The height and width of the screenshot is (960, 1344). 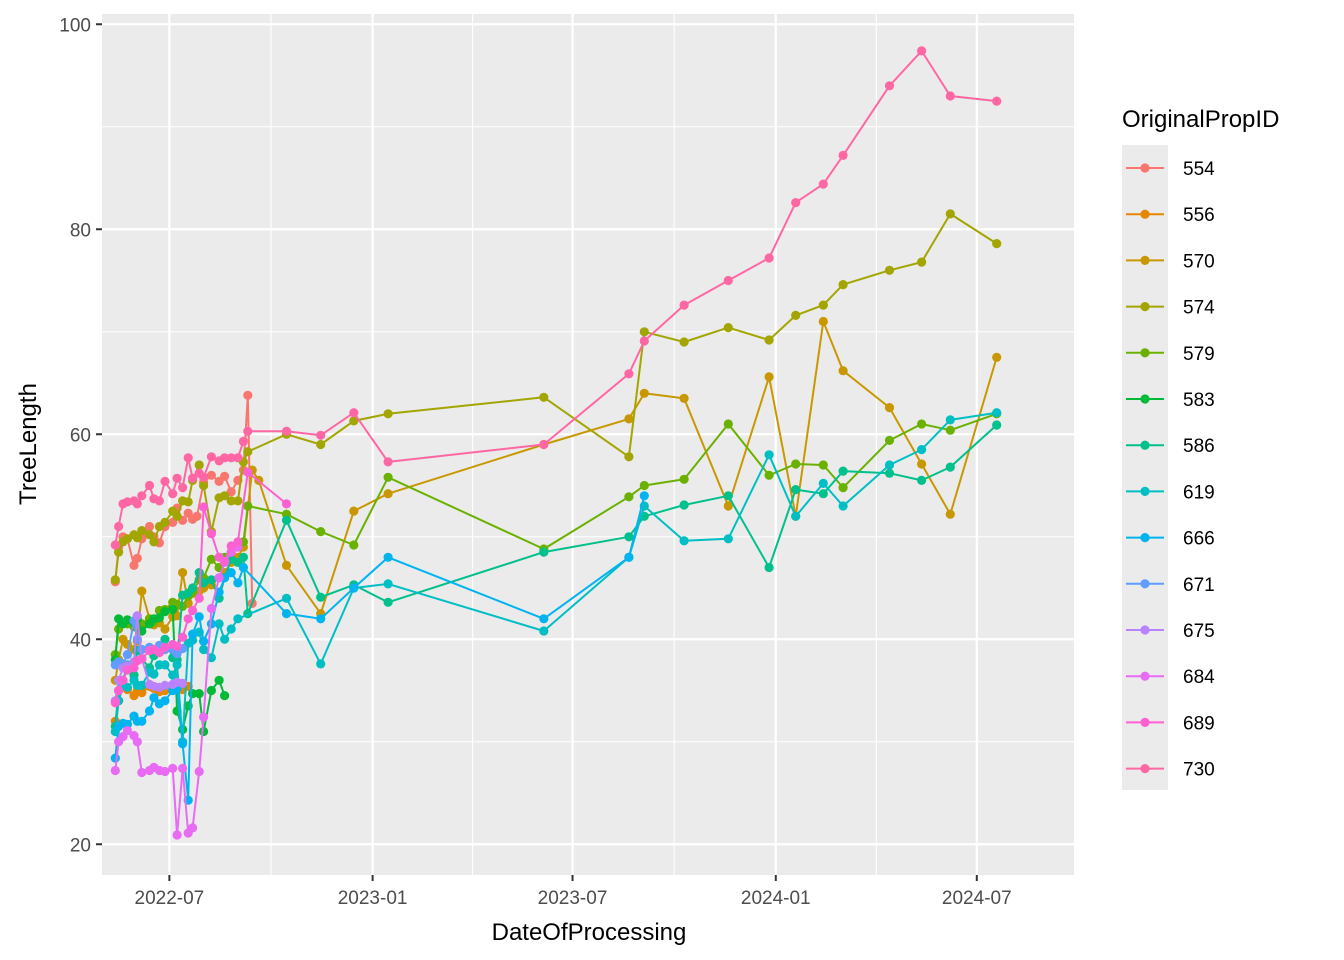 What do you see at coordinates (1170, 308) in the screenshot?
I see `legend-item: 574` at bounding box center [1170, 308].